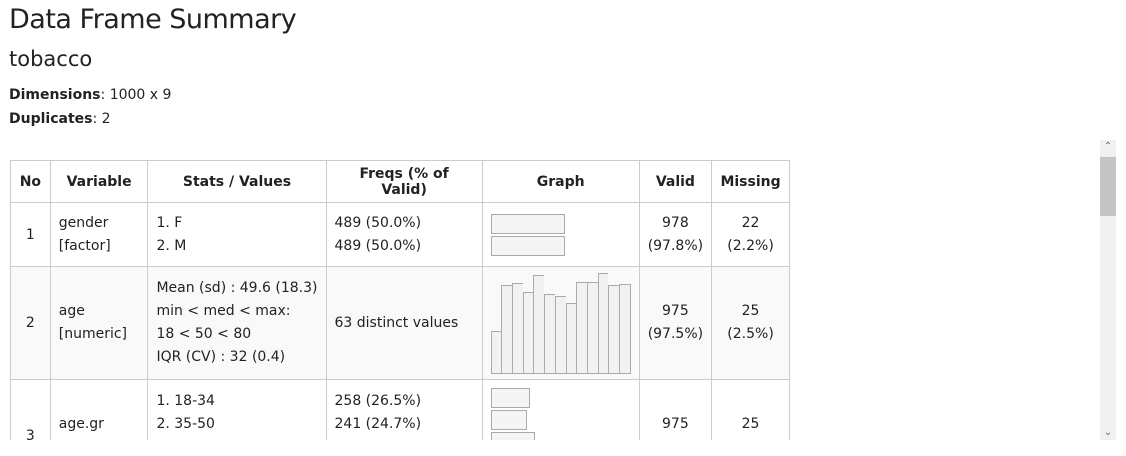 The width and height of the screenshot is (1126, 456). Describe the element at coordinates (30, 323) in the screenshot. I see `row-no: 2` at that location.